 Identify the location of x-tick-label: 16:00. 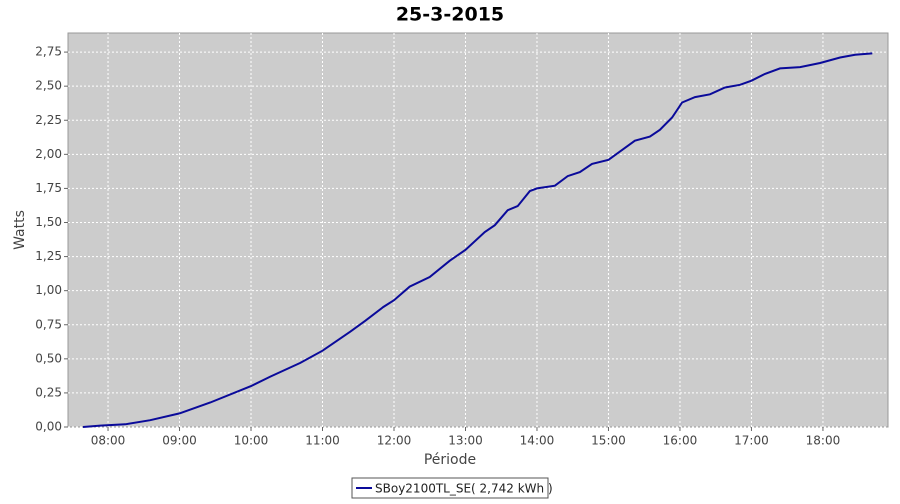
(680, 441).